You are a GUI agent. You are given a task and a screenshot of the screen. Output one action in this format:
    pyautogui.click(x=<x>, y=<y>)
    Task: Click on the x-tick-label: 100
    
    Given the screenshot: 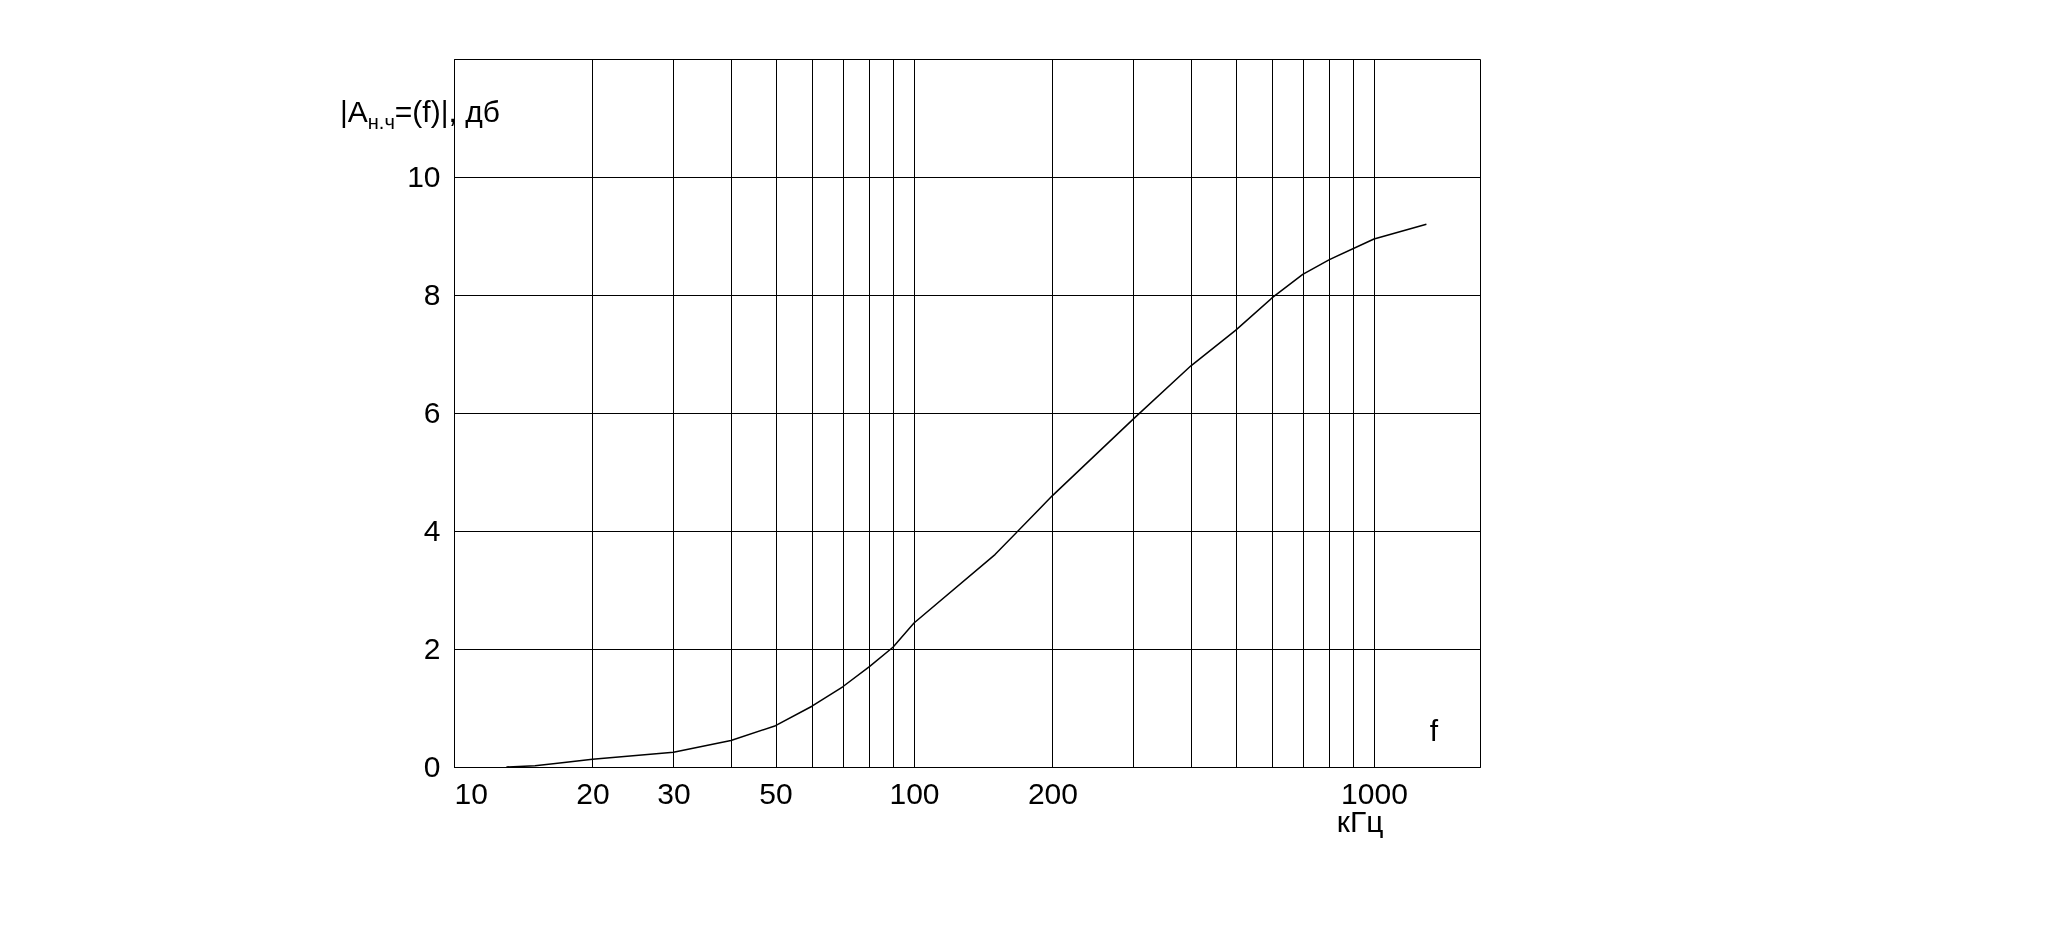 What is the action you would take?
    pyautogui.click(x=914, y=793)
    